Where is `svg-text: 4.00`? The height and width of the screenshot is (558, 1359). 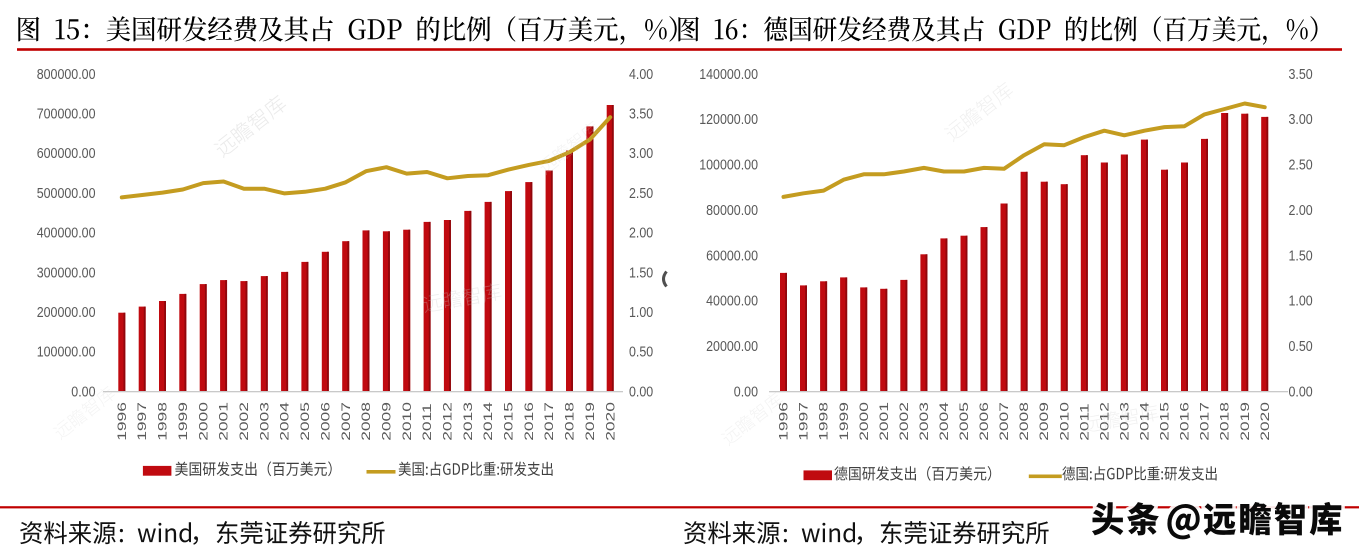
svg-text: 4.00 is located at coordinates (641, 74).